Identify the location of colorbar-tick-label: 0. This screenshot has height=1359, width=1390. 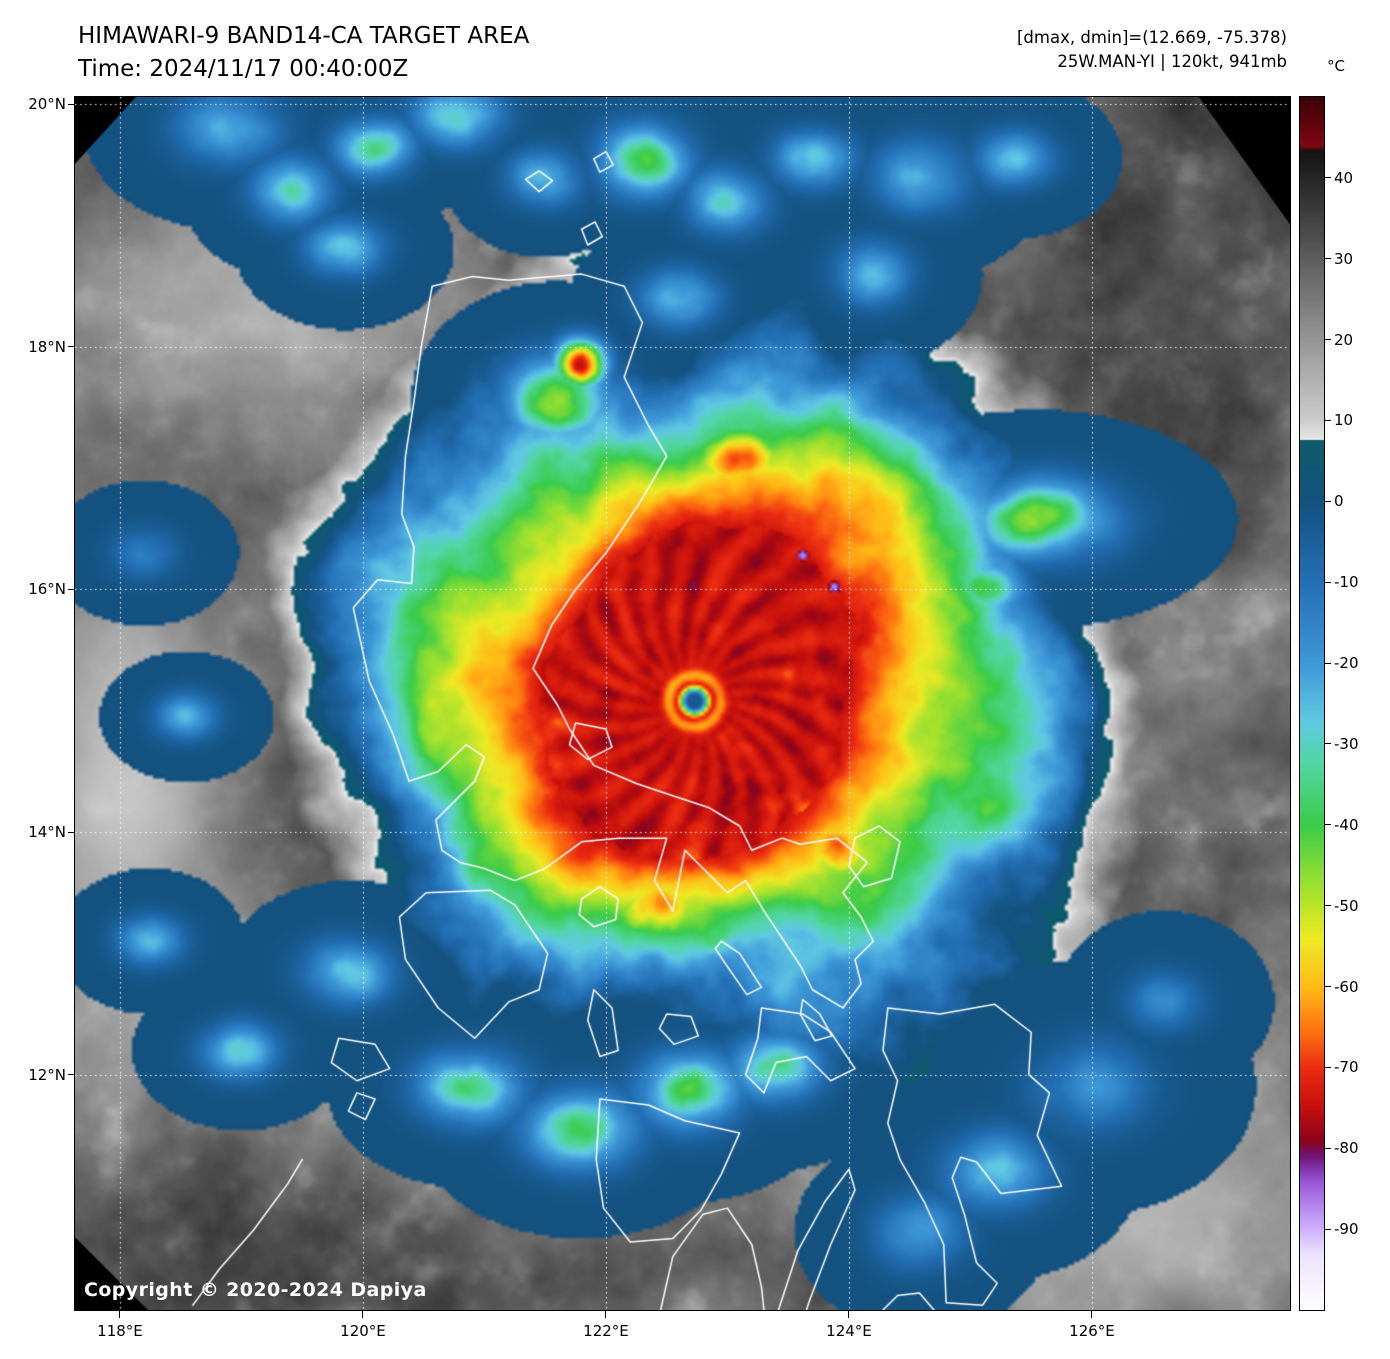
(1339, 501).